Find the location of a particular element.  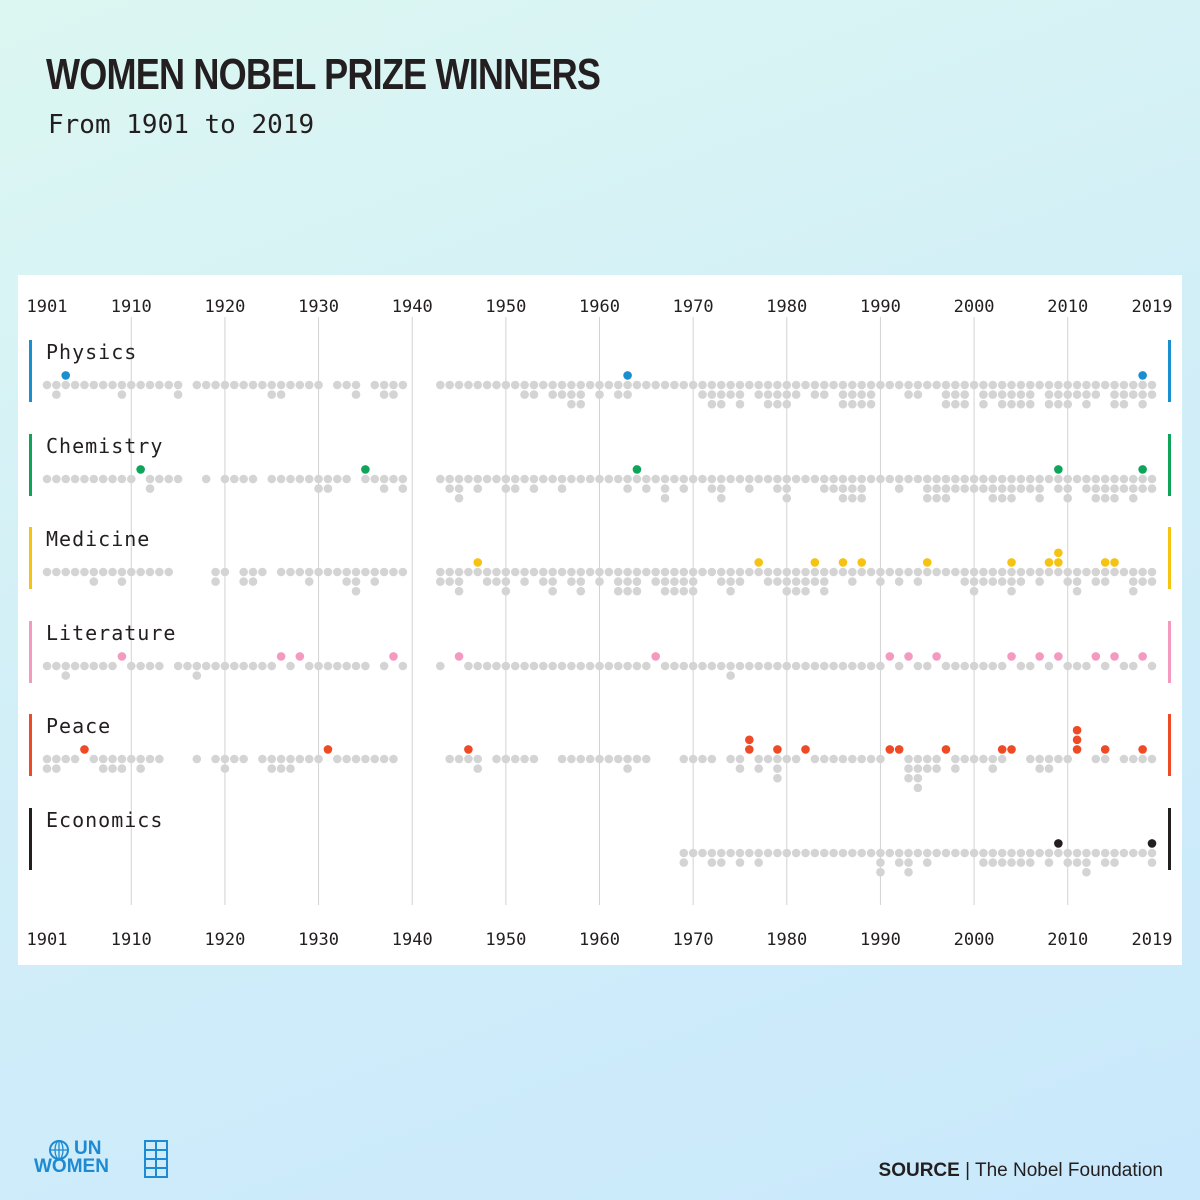

dot-male-peace-1901 is located at coordinates (47, 768).